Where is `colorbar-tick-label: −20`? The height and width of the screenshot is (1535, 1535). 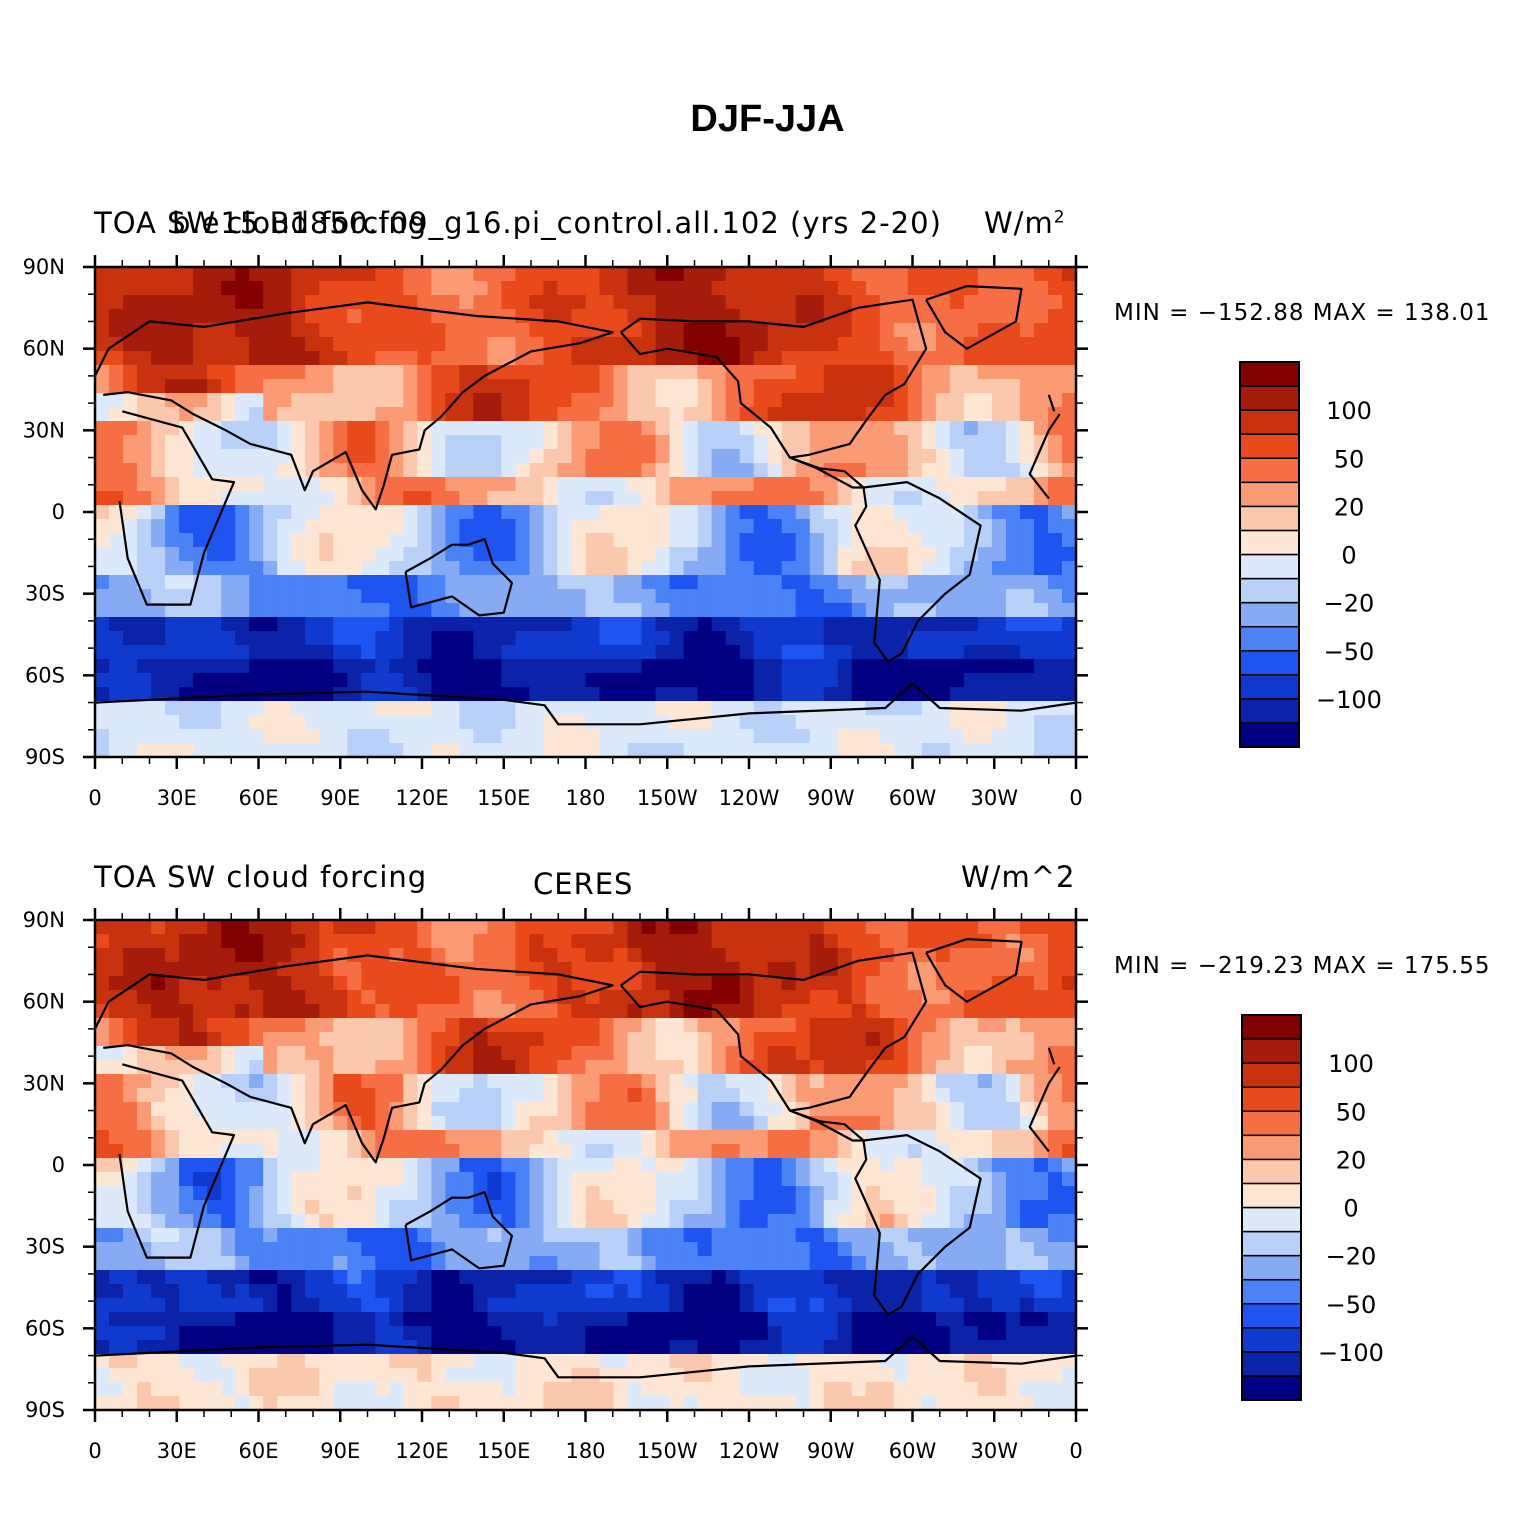 colorbar-tick-label: −20 is located at coordinates (1349, 604).